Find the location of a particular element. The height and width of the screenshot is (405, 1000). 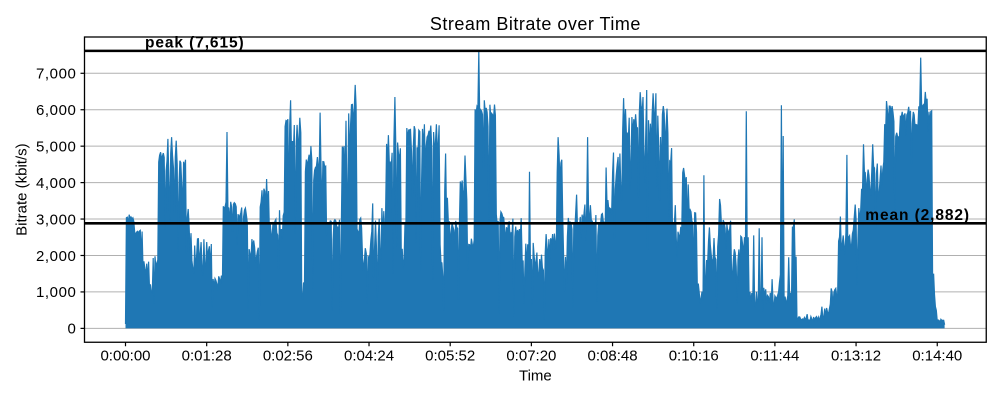

svg-text: Bitrate (kbit/s) is located at coordinates (22, 189).